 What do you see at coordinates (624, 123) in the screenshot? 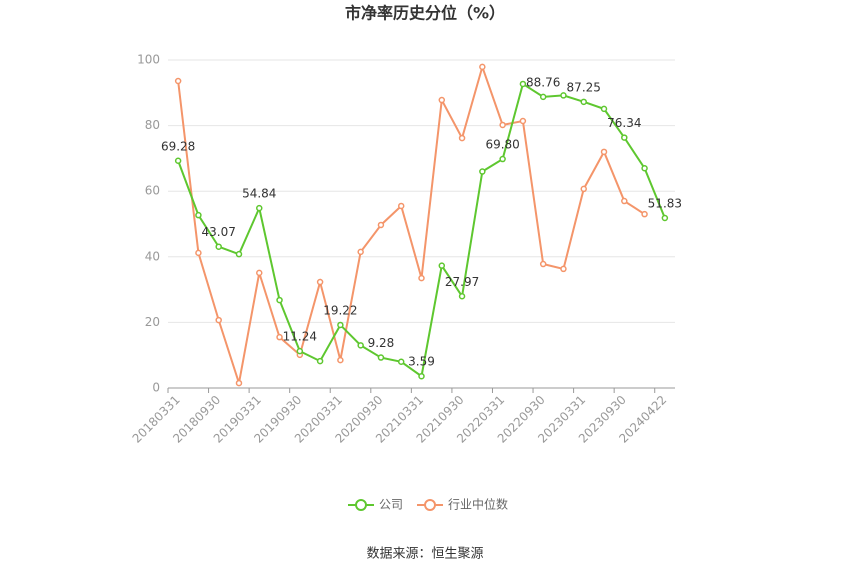
I see `data-label: 76.34` at bounding box center [624, 123].